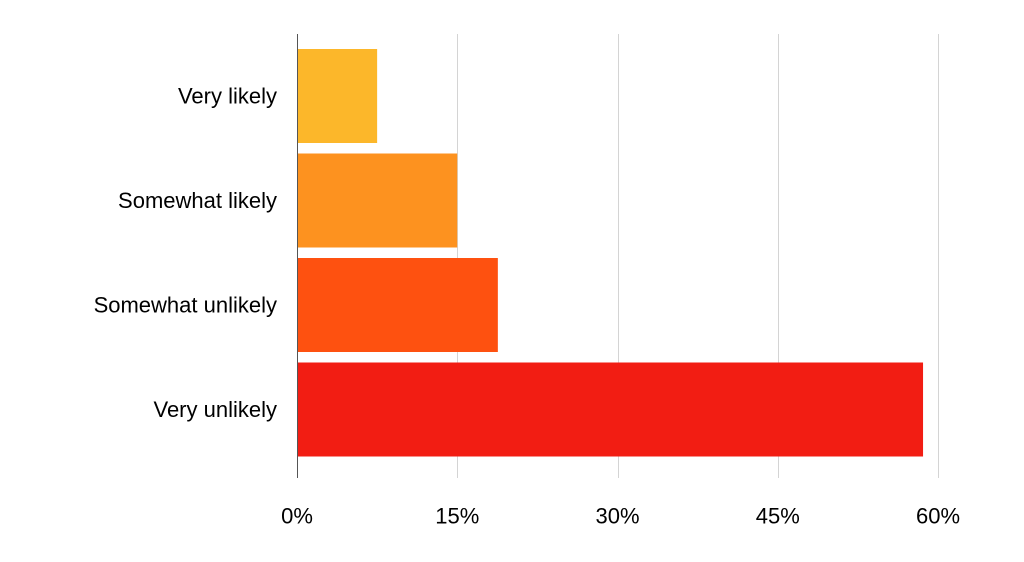 This screenshot has height=562, width=1024. What do you see at coordinates (778, 516) in the screenshot?
I see `x-tick-label-45: 45%` at bounding box center [778, 516].